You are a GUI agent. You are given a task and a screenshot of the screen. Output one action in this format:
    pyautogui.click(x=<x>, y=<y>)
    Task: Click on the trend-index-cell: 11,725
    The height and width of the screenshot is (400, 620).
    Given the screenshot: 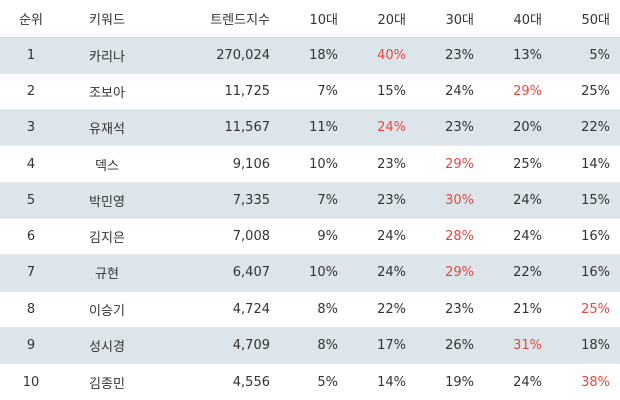 What is the action you would take?
    pyautogui.click(x=247, y=91)
    